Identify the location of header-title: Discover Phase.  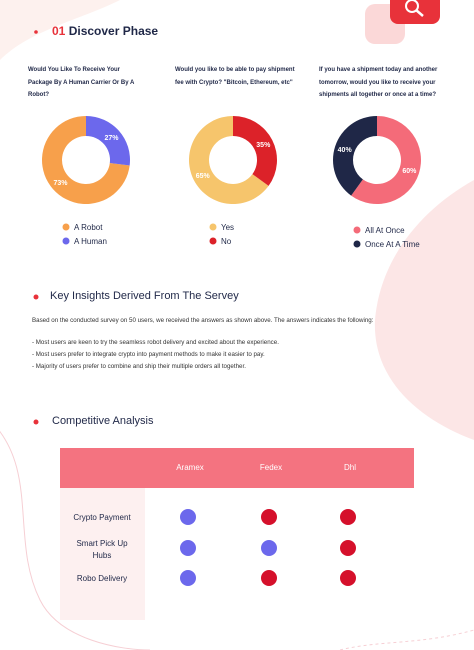
(113, 31).